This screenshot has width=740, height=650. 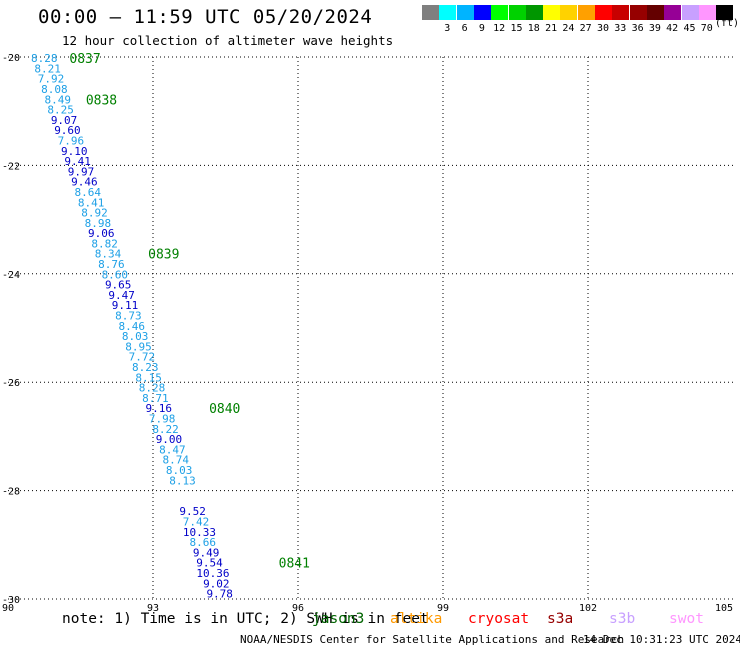 I want to click on legend-unit: (ft), so click(x=727, y=23).